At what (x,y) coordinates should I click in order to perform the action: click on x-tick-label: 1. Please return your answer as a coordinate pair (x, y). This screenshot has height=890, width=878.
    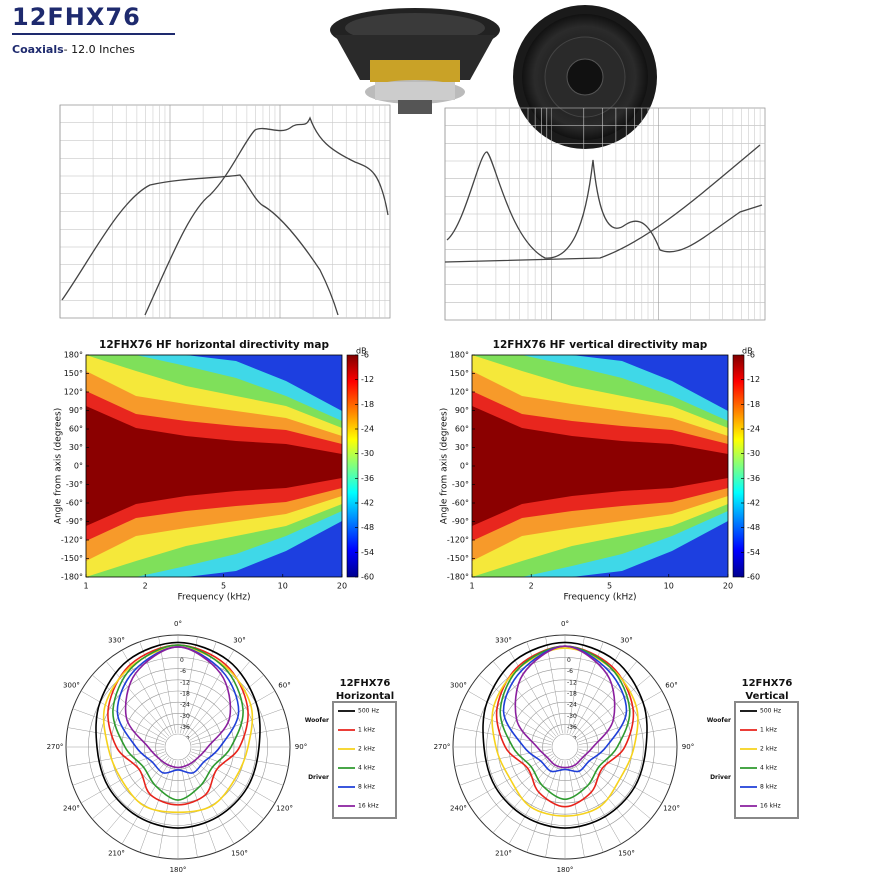
    Looking at the image, I should click on (85, 586).